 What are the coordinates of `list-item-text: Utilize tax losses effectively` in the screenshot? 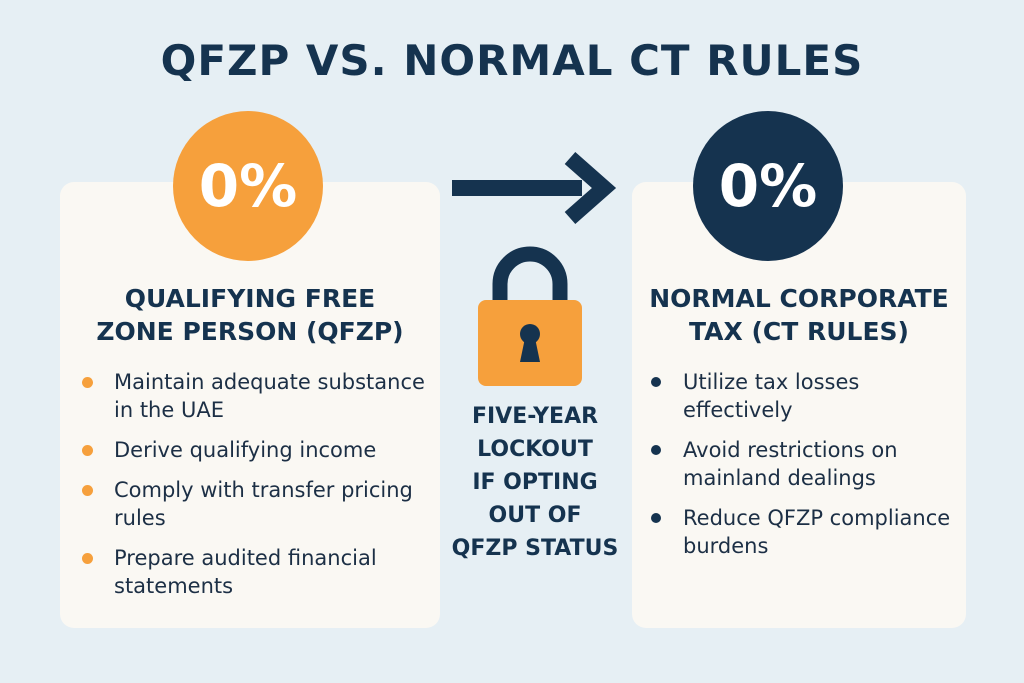 It's located at (771, 396).